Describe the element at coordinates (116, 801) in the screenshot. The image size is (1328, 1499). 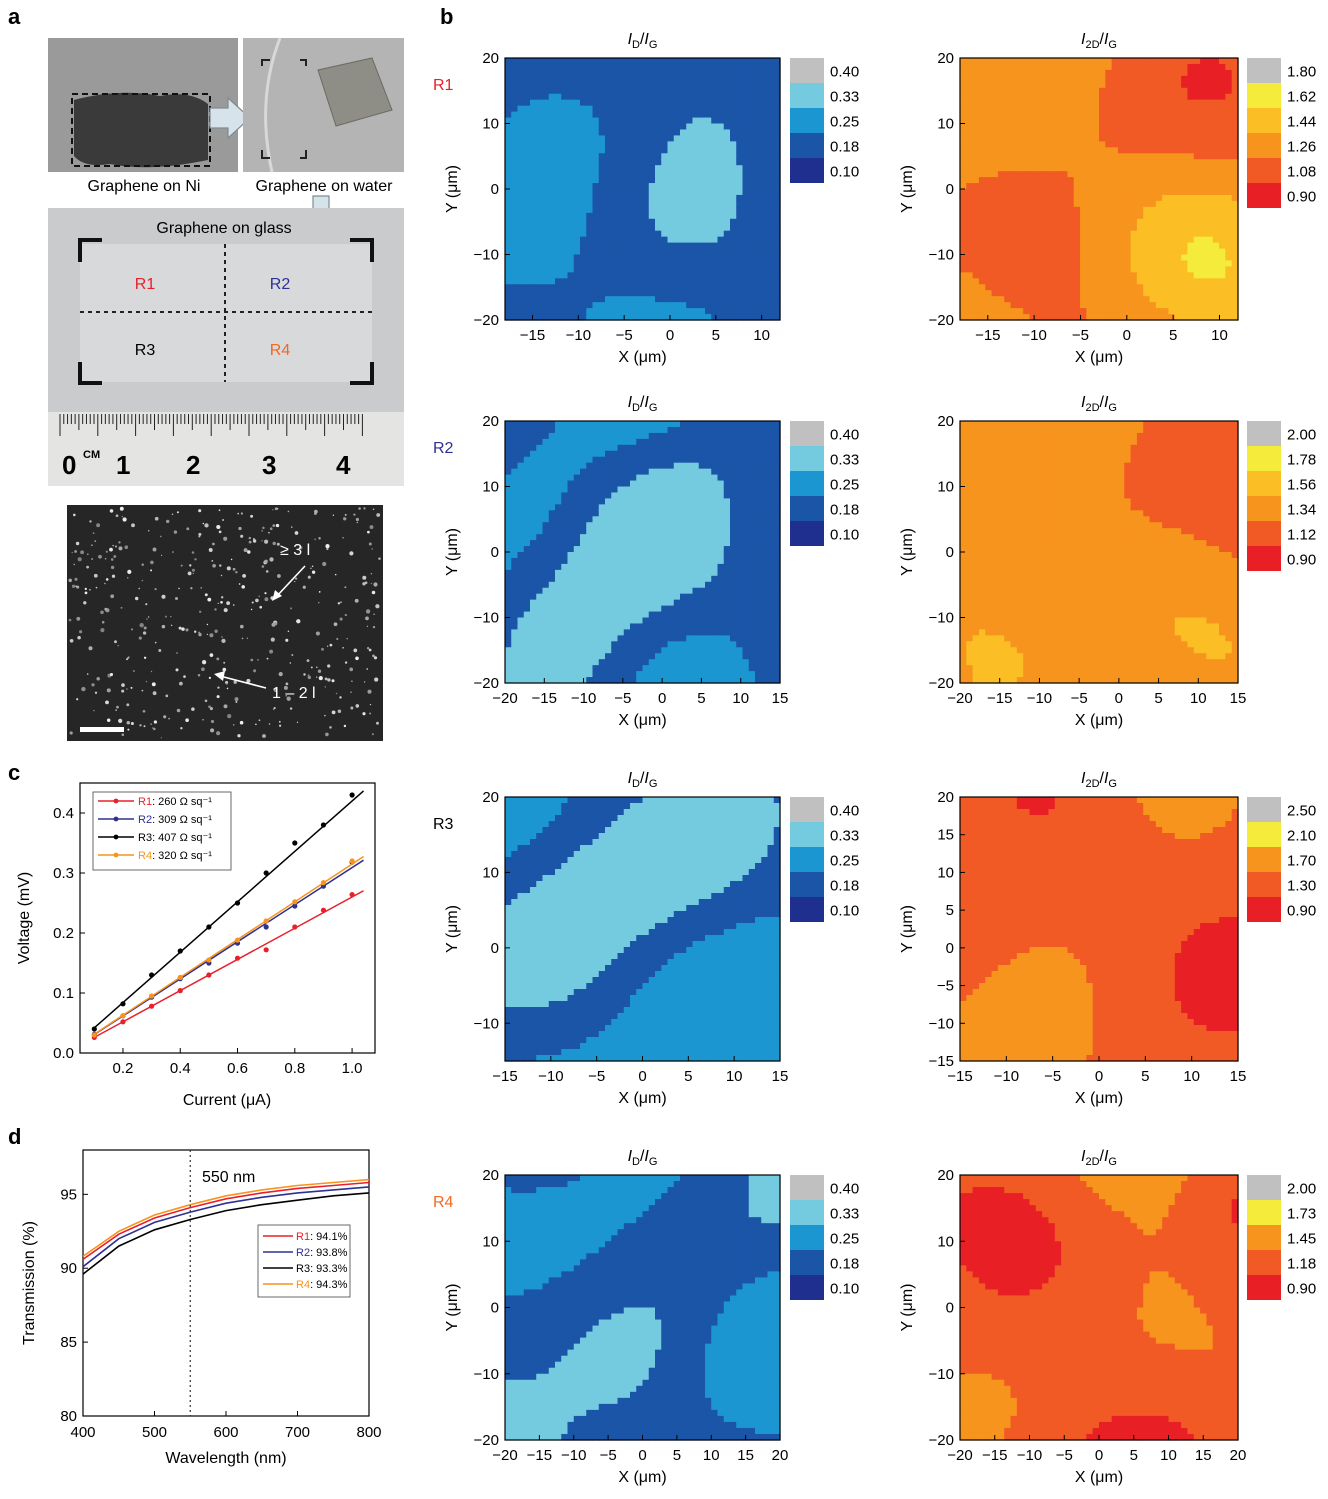
I see `legend-marker-r1` at that location.